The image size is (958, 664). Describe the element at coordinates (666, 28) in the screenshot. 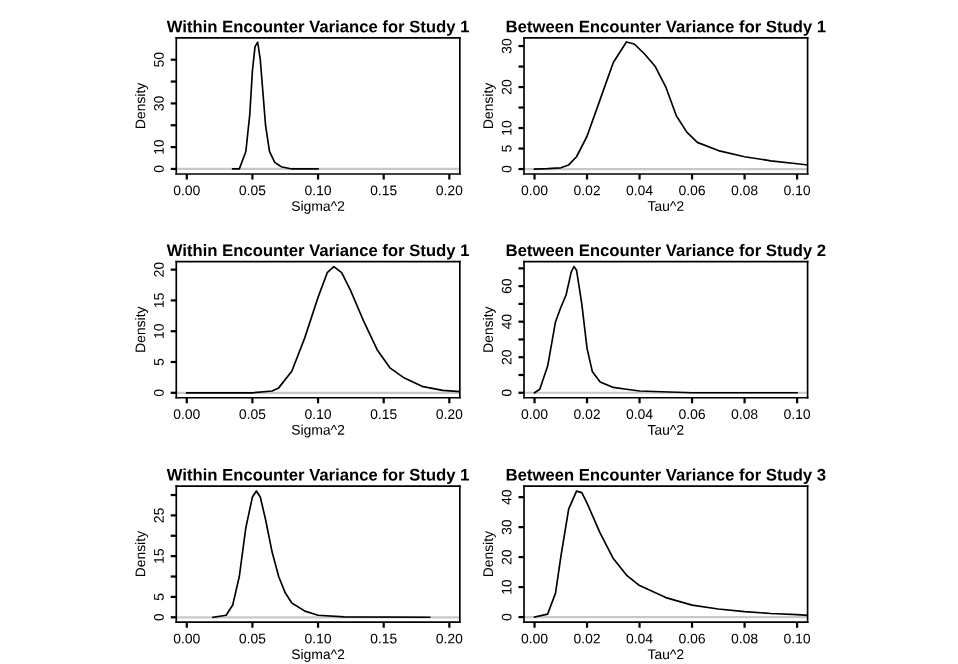

I see `chart-title: Between Encounter Variance for Study 1` at that location.